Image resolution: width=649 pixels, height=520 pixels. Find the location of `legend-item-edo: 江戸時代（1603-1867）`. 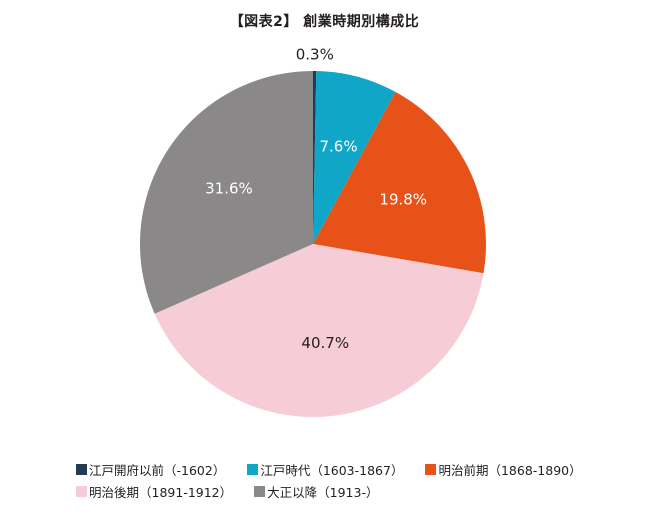

legend-item-edo: 江戸時代（1603-1867） is located at coordinates (325, 469).